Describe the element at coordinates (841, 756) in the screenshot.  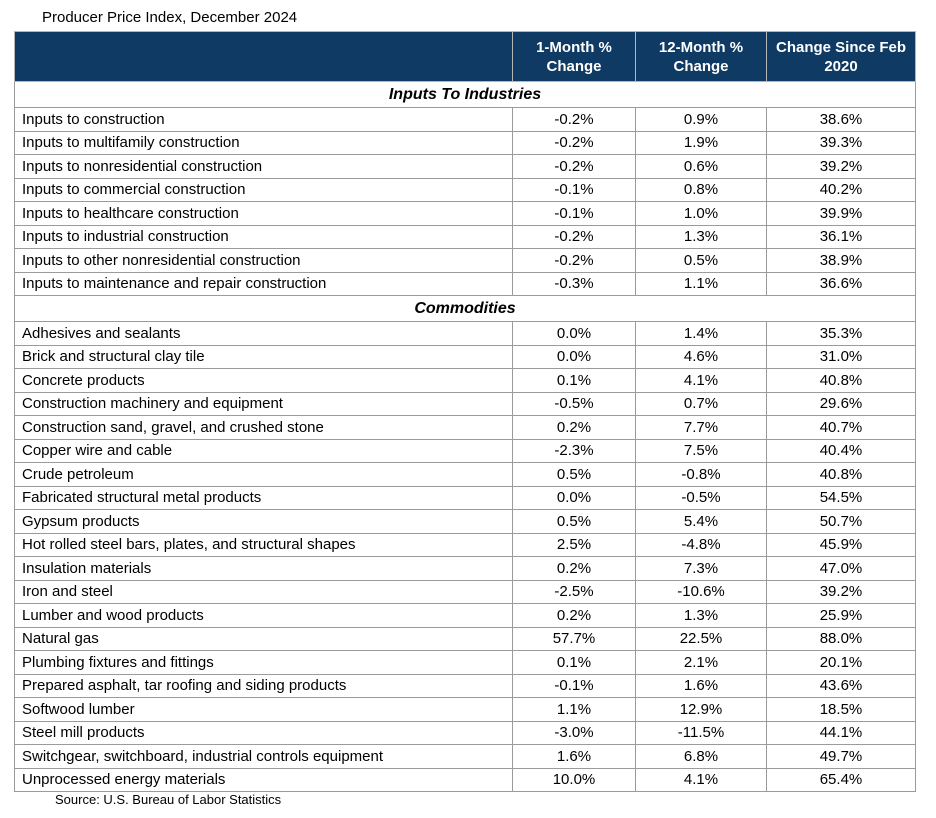
I see `row-value: 49.7%` at that location.